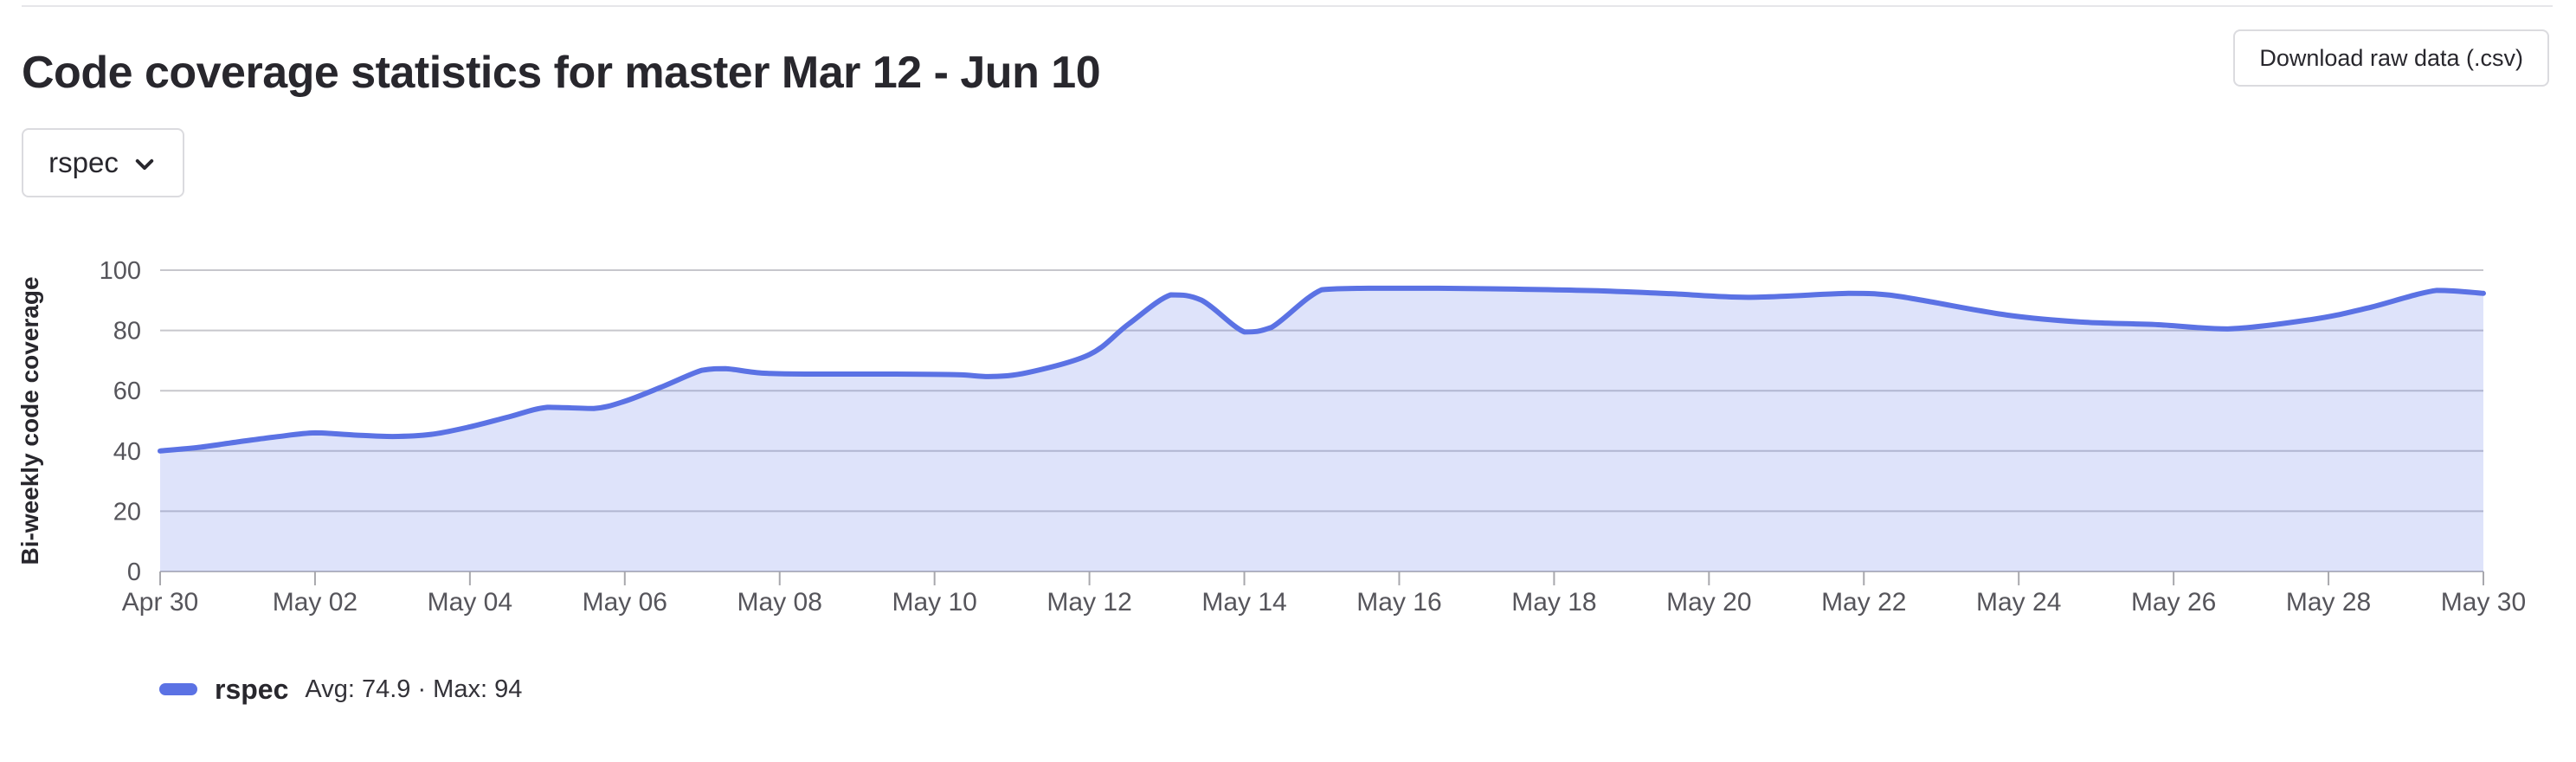 The height and width of the screenshot is (762, 2576). Describe the element at coordinates (1287, 6) in the screenshot. I see `top-divider` at that location.